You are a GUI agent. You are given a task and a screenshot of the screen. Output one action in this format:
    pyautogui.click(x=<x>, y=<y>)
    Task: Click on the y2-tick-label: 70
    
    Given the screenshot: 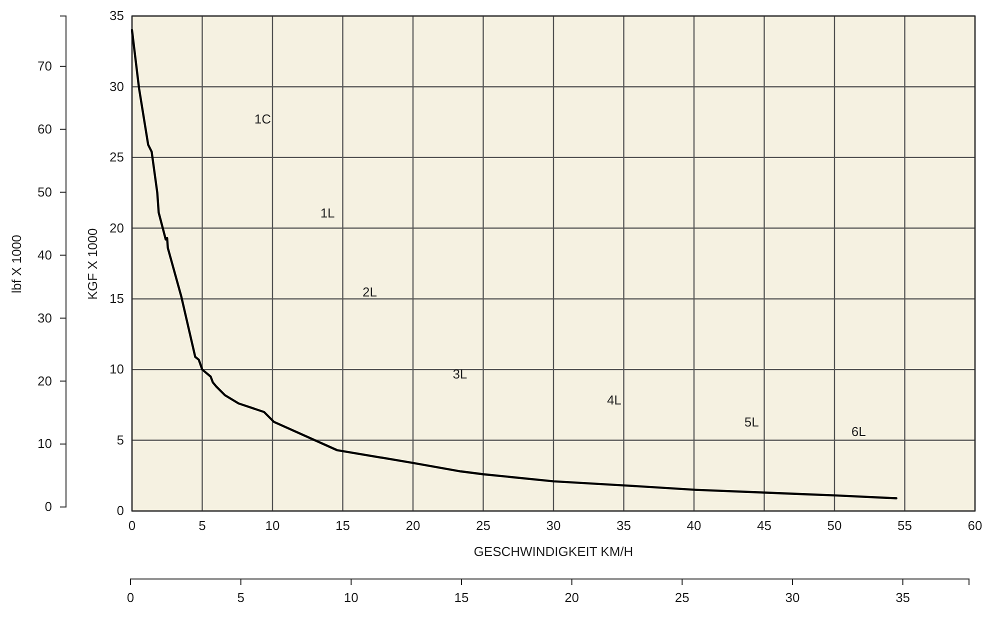 What is the action you would take?
    pyautogui.click(x=45, y=66)
    